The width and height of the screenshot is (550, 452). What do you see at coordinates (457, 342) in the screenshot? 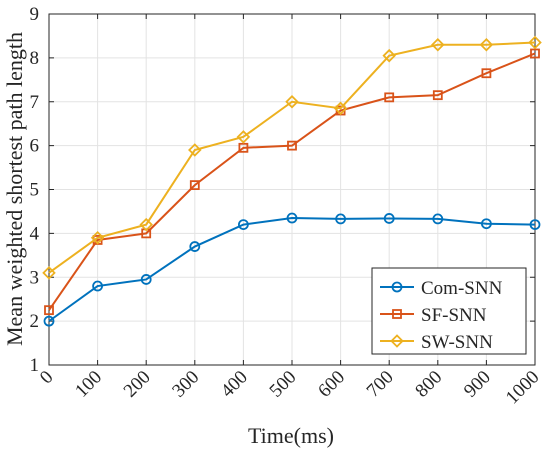
I see `legend-label: SW-SNN` at bounding box center [457, 342].